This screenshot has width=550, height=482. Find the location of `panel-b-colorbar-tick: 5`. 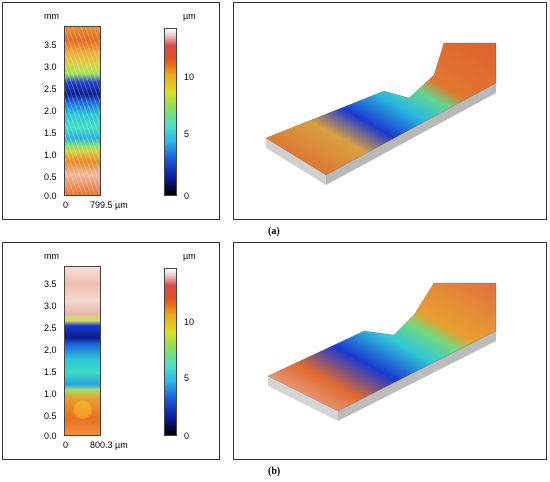

panel-b-colorbar-tick: 5 is located at coordinates (187, 378).